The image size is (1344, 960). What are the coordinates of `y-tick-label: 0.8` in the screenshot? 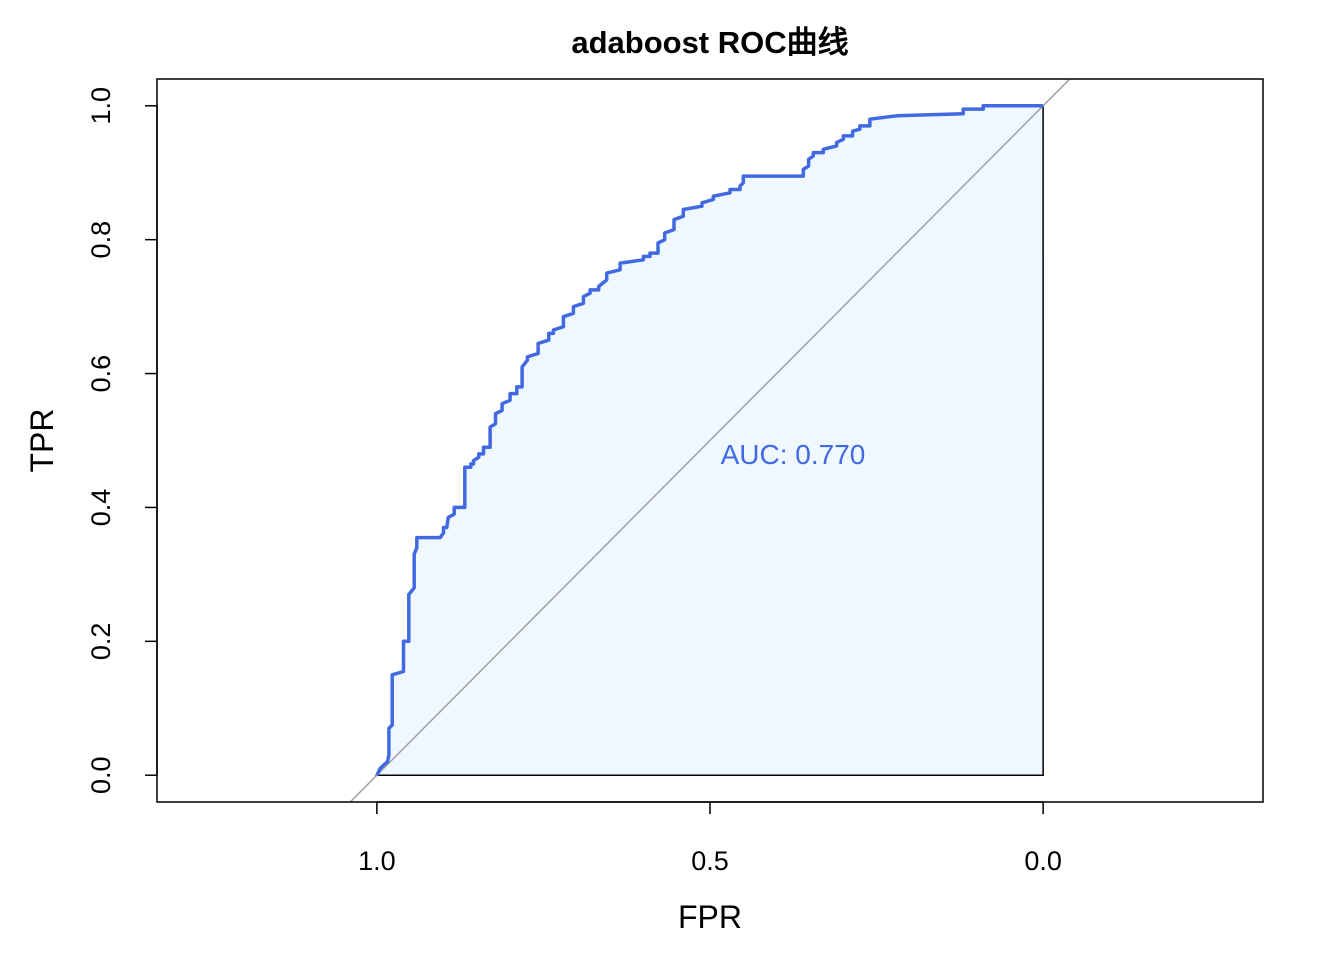 It's located at (101, 240).